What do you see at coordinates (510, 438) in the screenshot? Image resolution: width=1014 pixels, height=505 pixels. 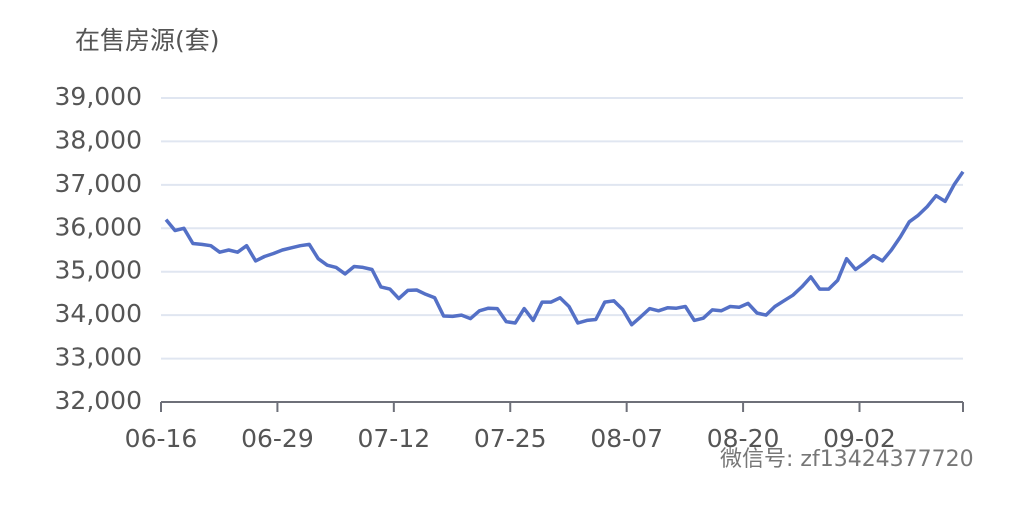 I see `x-tick-label: 07-25` at bounding box center [510, 438].